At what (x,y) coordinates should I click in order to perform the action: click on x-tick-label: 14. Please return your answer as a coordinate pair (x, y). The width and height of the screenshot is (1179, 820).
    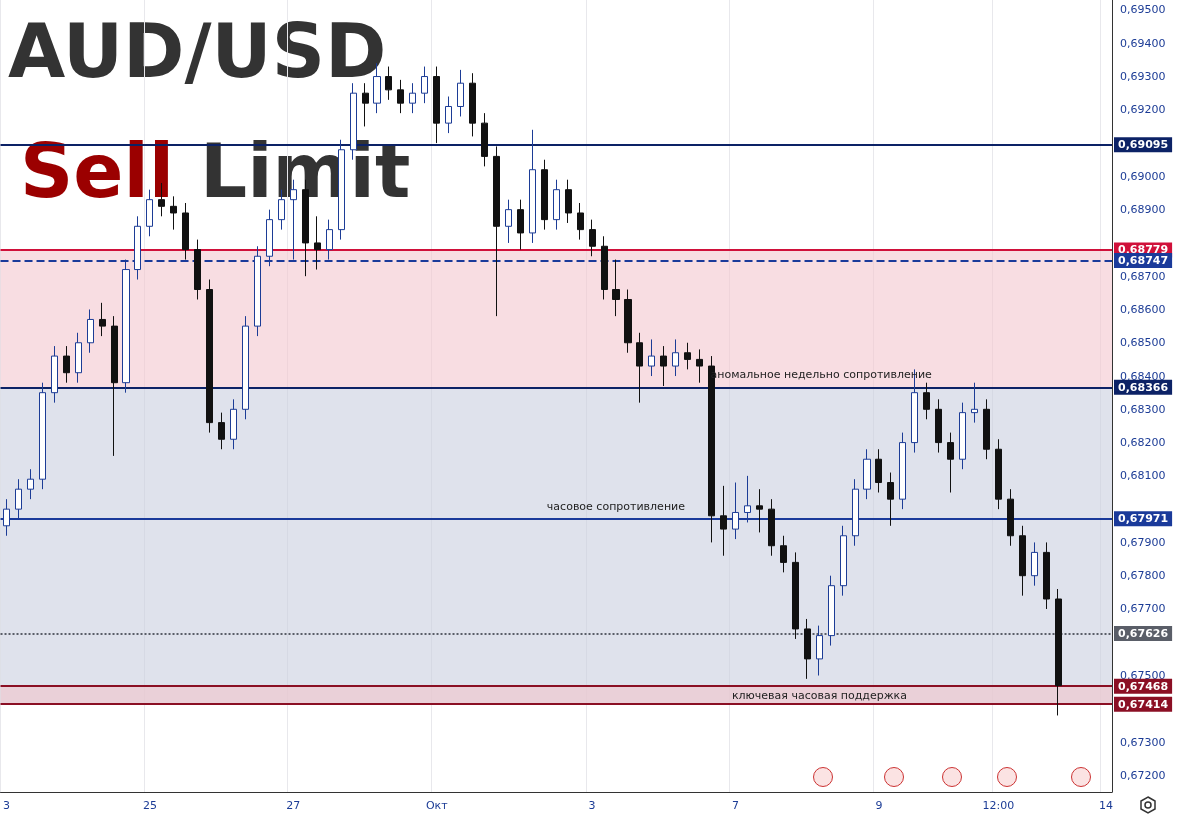
    Looking at the image, I should click on (1106, 805).